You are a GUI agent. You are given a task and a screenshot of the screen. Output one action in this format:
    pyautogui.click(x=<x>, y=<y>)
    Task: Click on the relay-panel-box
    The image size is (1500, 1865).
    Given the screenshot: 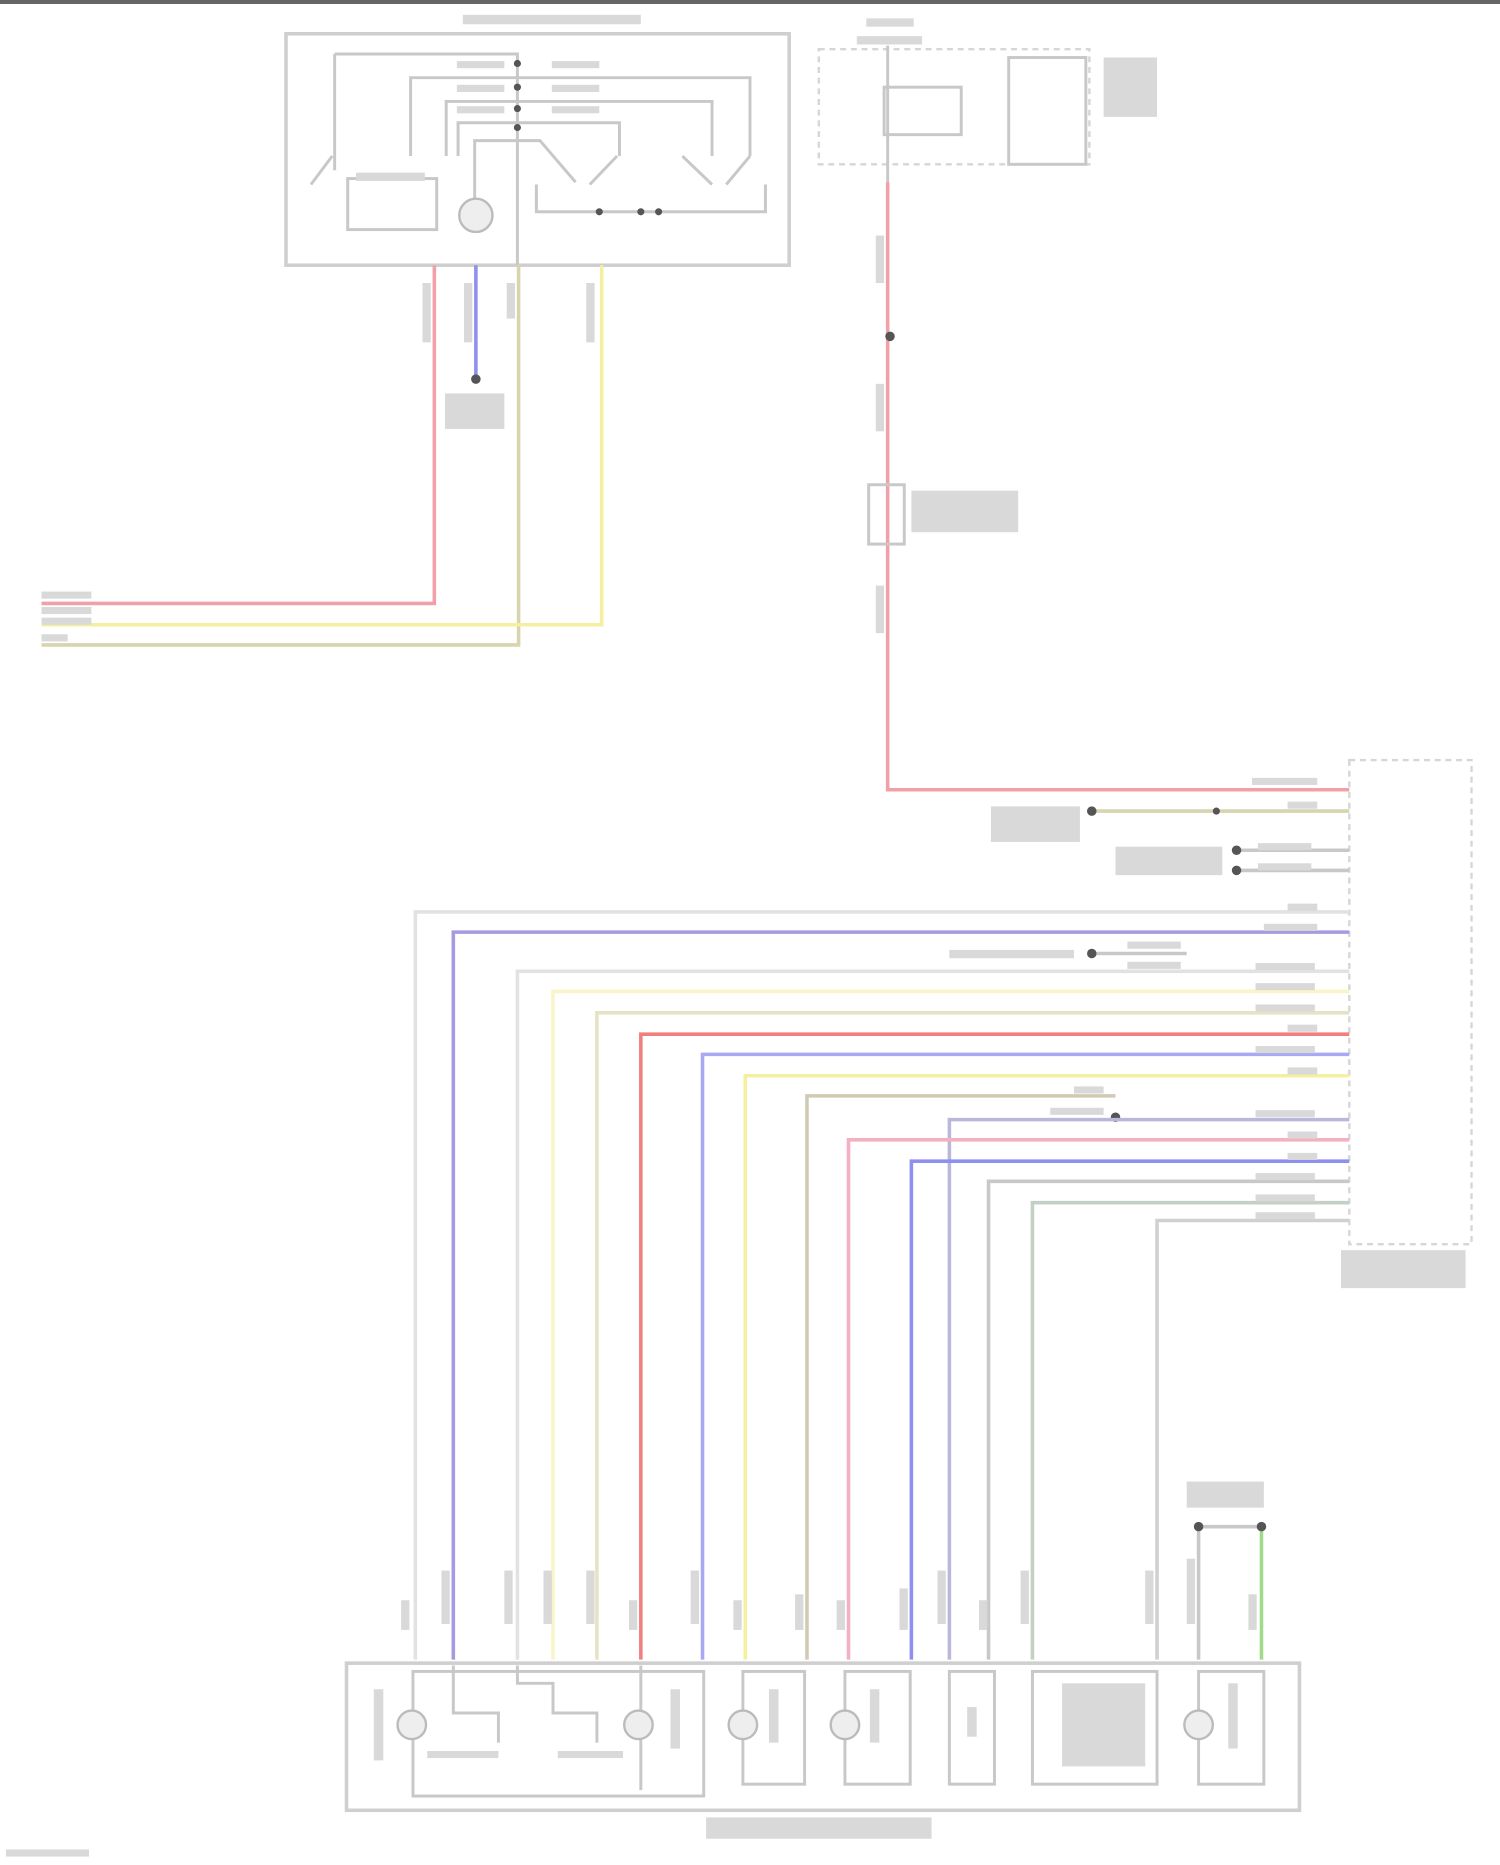 What is the action you would take?
    pyautogui.click(x=954, y=107)
    